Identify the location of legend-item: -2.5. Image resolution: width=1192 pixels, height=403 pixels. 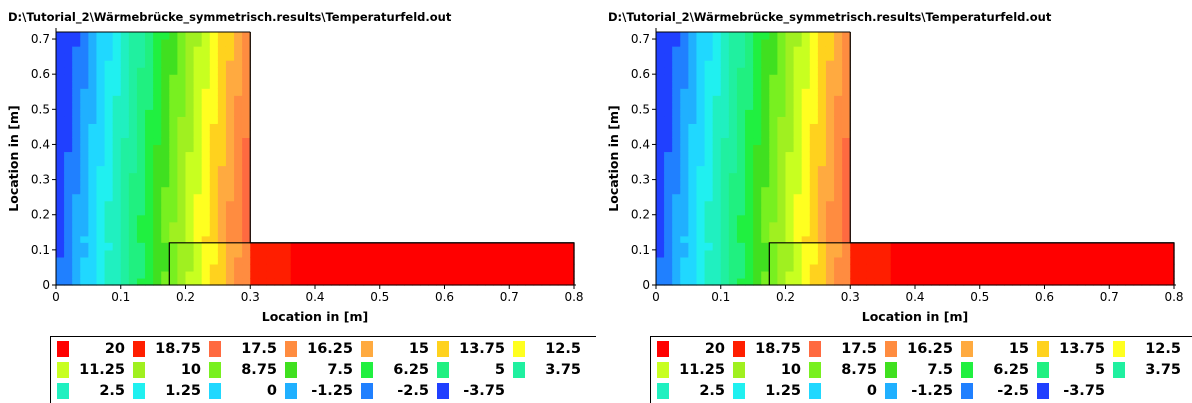
(393, 391).